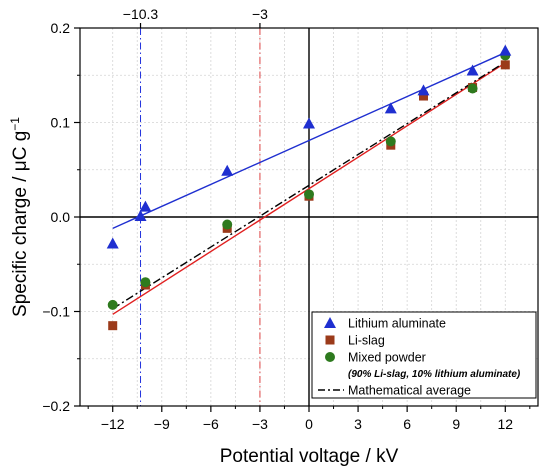 Image resolution: width=550 pixels, height=471 pixels. What do you see at coordinates (434, 374) in the screenshot?
I see `legend-sublabel: (90% Li-slag, 10% lithium aluminate)` at bounding box center [434, 374].